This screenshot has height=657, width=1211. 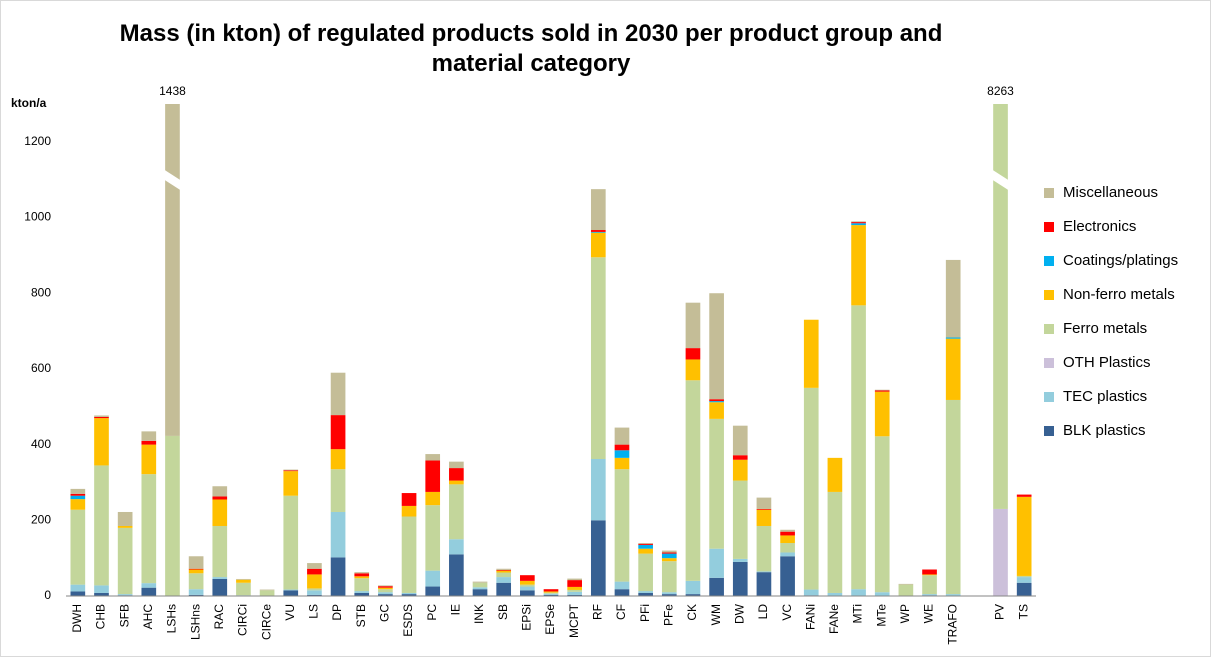 What do you see at coordinates (37, 141) in the screenshot?
I see `y-tick-label: 1200` at bounding box center [37, 141].